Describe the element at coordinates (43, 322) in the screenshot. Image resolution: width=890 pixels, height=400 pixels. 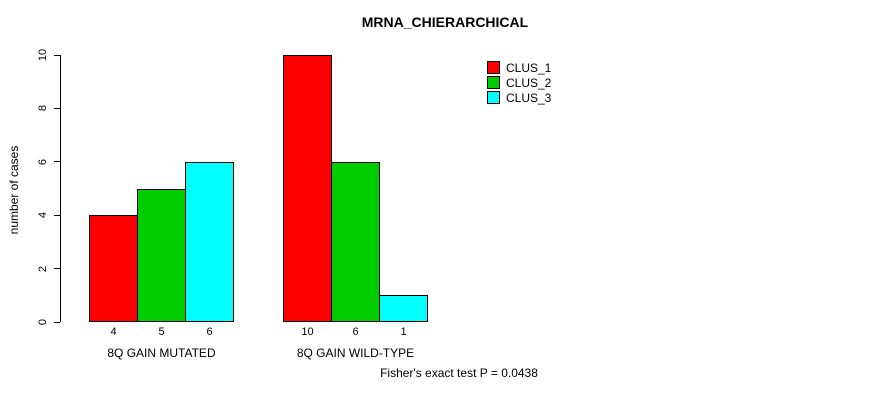
I see `y-tick-label: 0` at that location.